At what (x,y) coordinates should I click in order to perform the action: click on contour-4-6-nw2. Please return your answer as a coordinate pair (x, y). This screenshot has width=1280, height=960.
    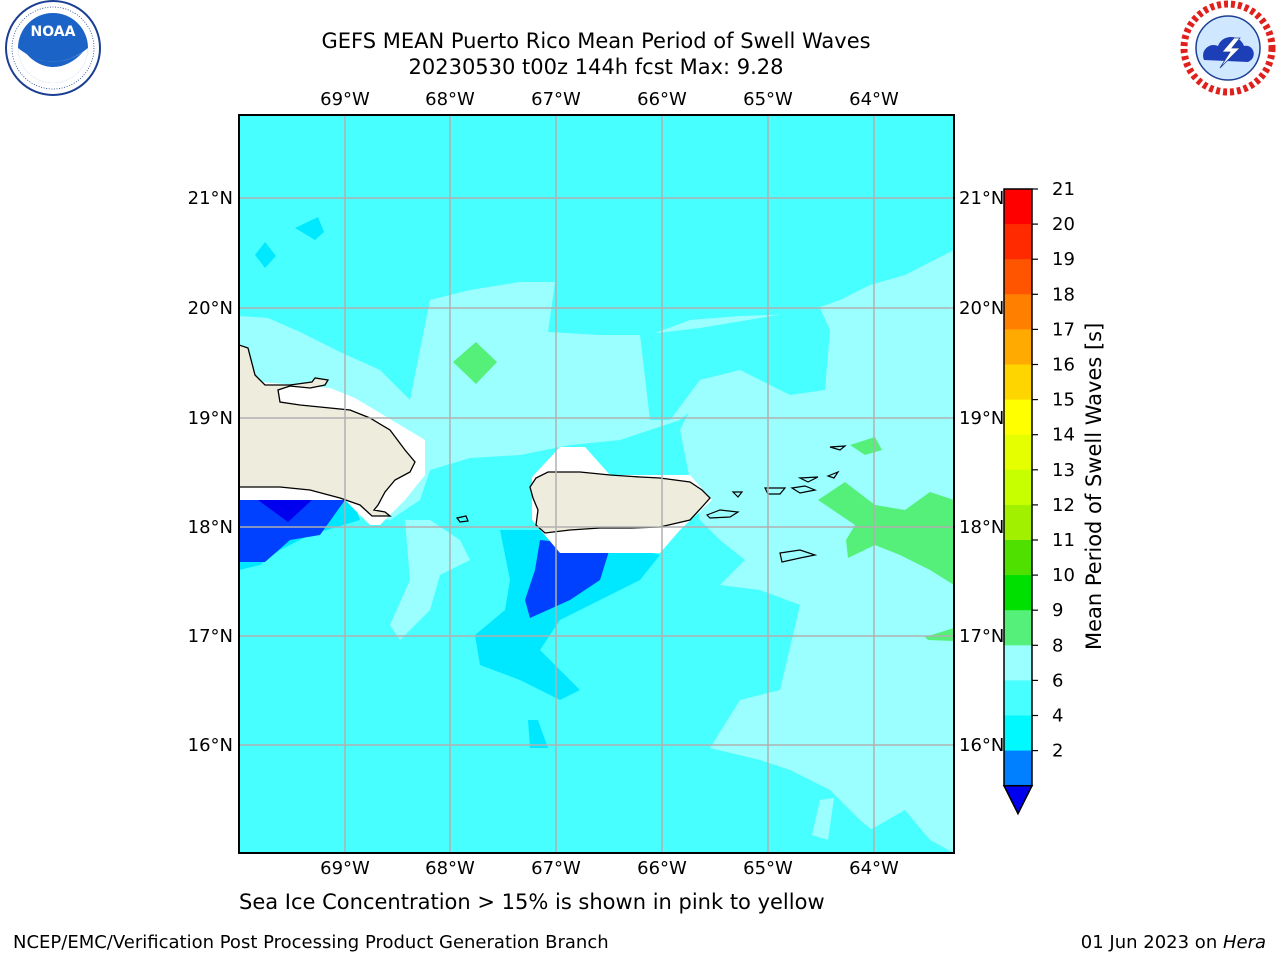
    Looking at the image, I should click on (265, 255).